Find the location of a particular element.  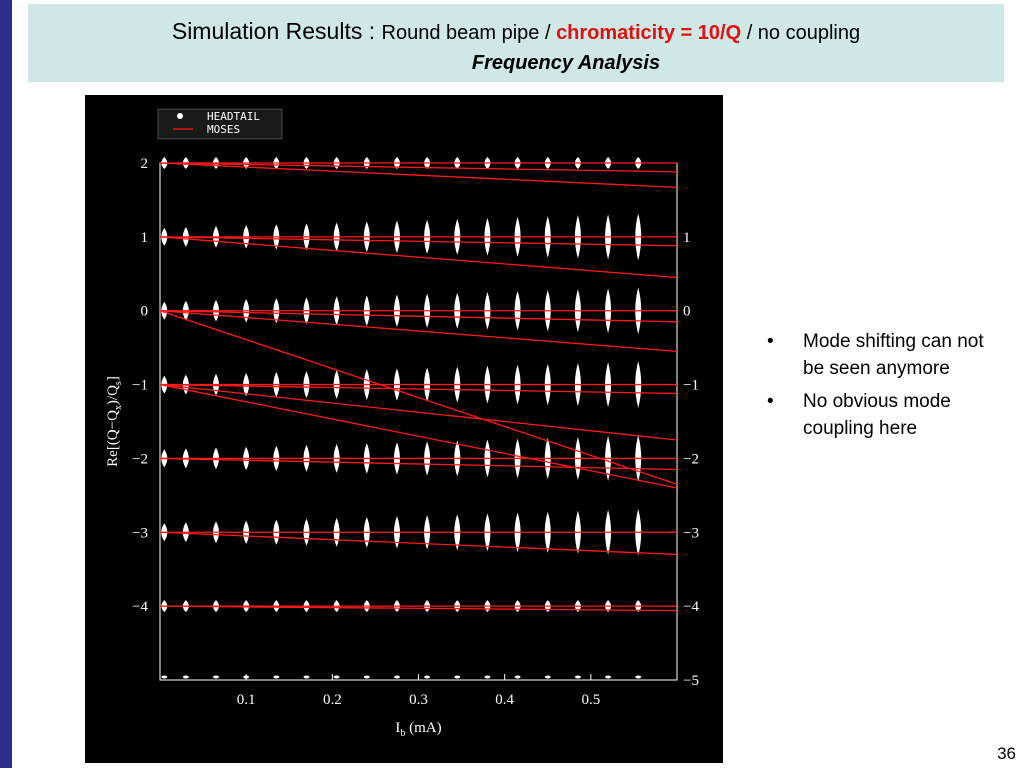

y-tick-label-left: 0 is located at coordinates (145, 312).